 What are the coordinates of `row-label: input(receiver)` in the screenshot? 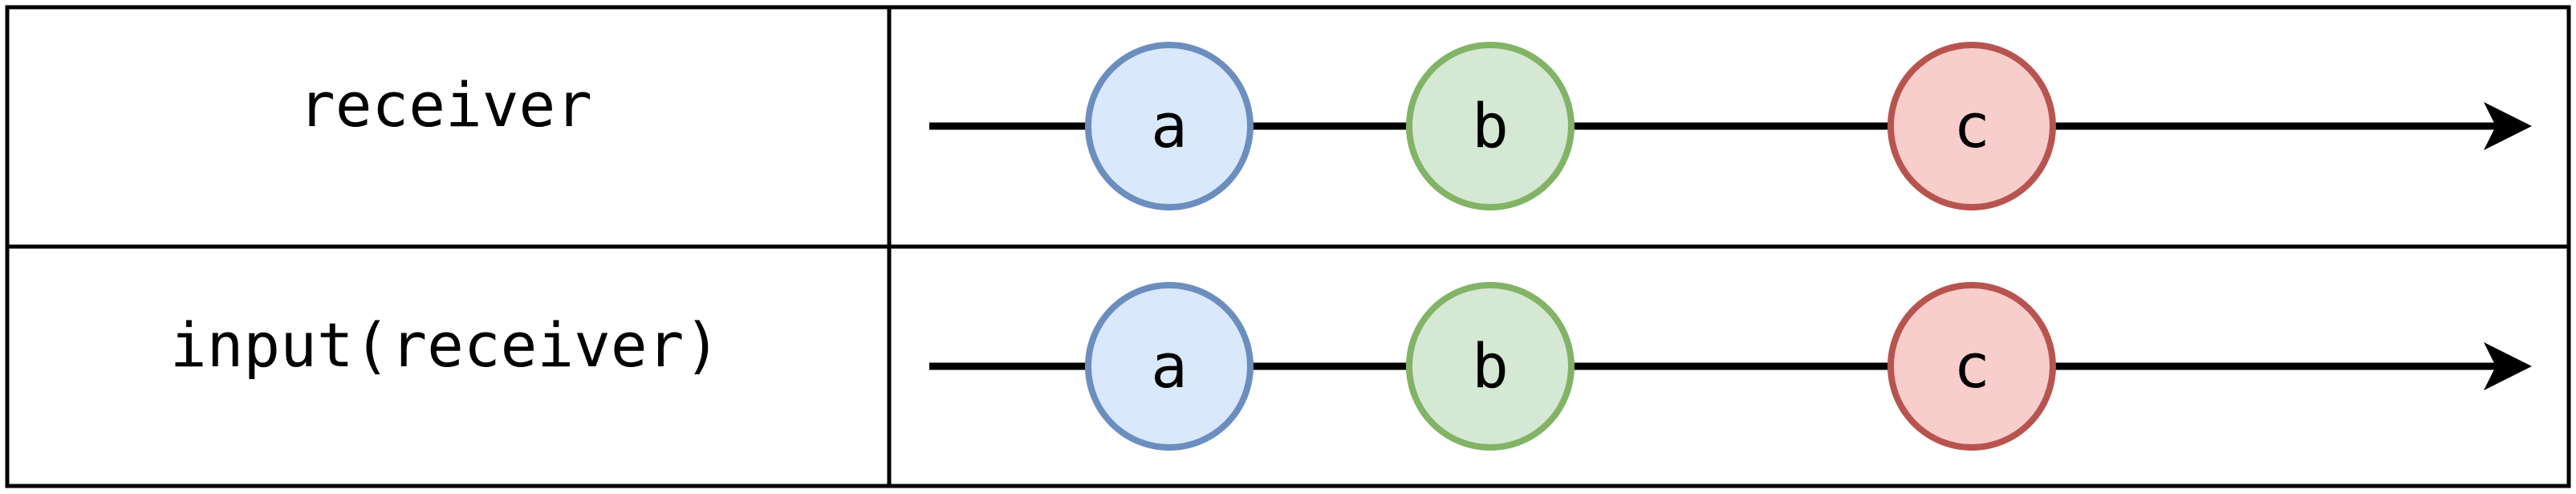 It's located at (445, 345).